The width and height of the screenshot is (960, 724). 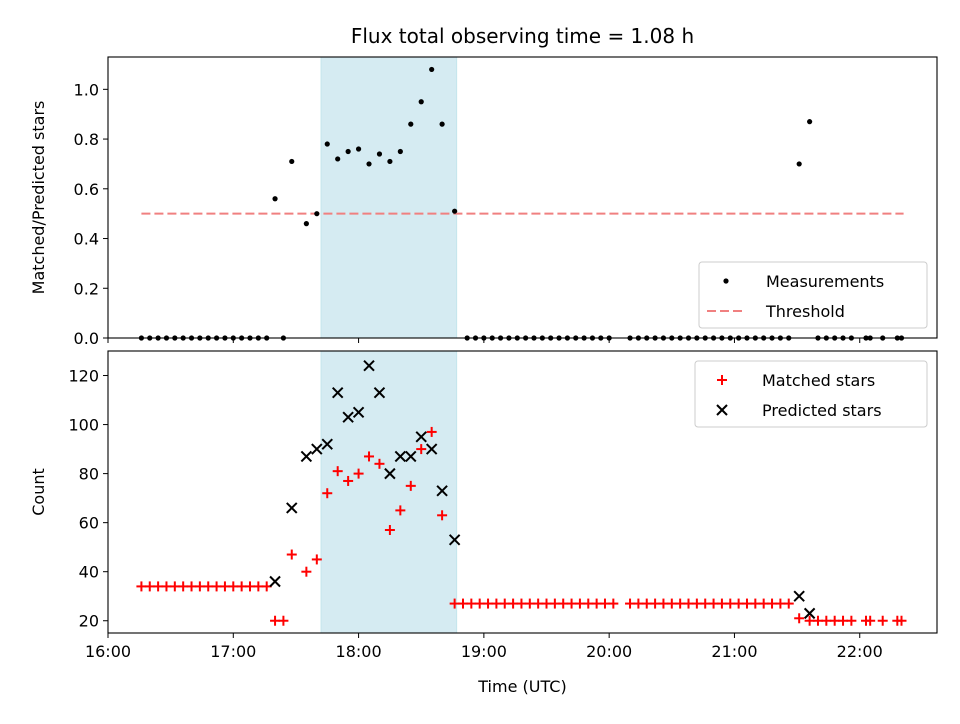 I want to click on y-tick-label: 0.8, so click(x=86, y=139).